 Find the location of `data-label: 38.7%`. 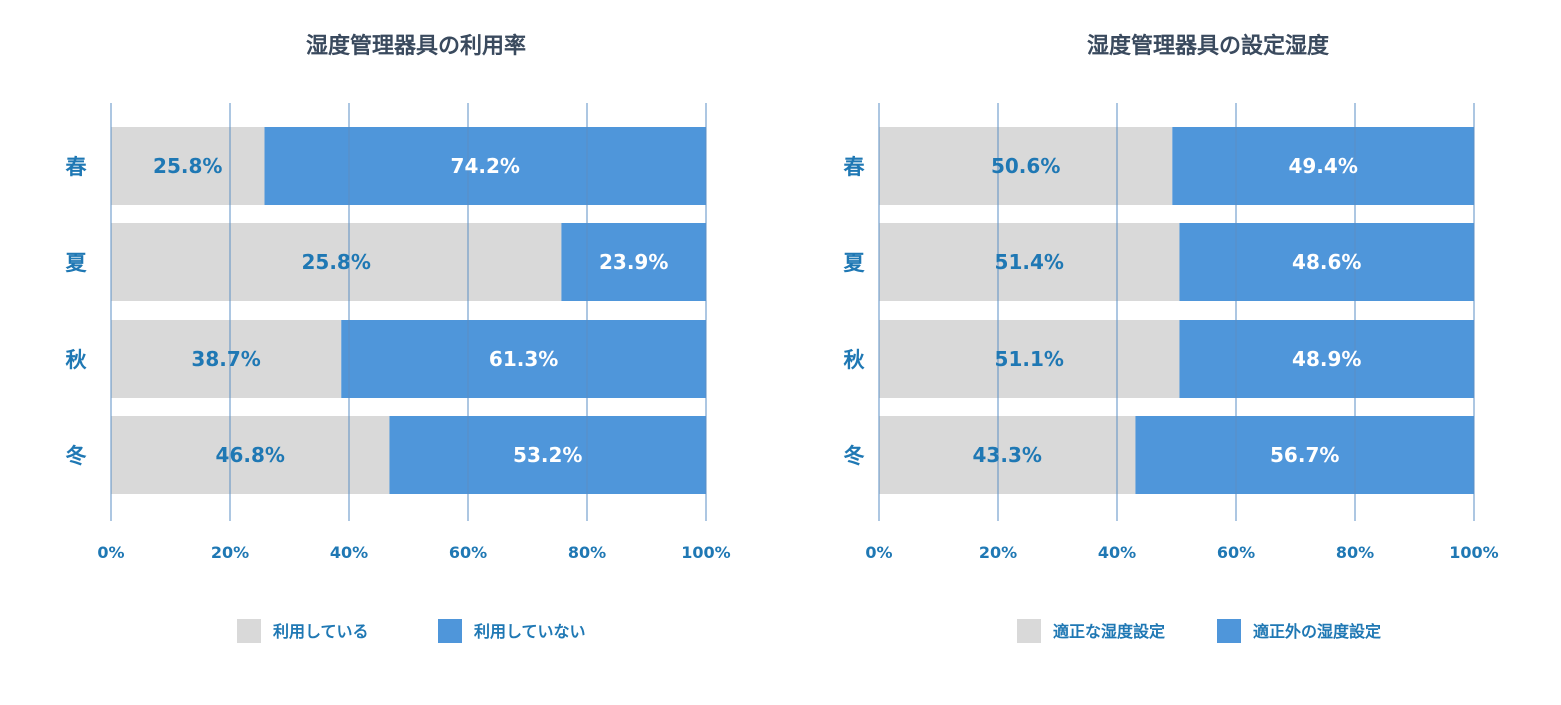

data-label: 38.7% is located at coordinates (225, 359).